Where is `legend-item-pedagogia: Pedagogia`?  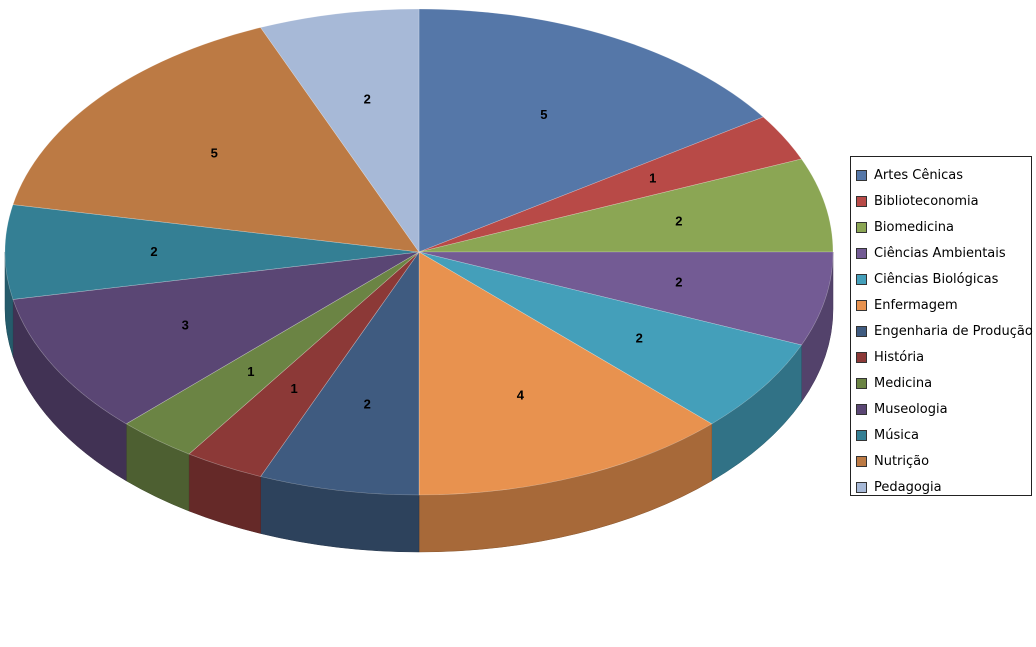 legend-item-pedagogia: Pedagogia is located at coordinates (943, 487).